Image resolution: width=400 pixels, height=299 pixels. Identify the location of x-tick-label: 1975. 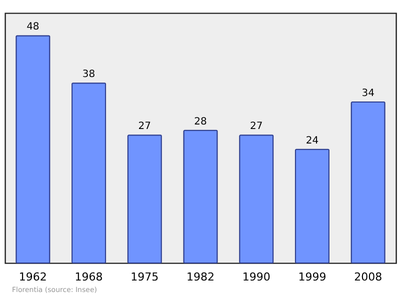
(144, 277).